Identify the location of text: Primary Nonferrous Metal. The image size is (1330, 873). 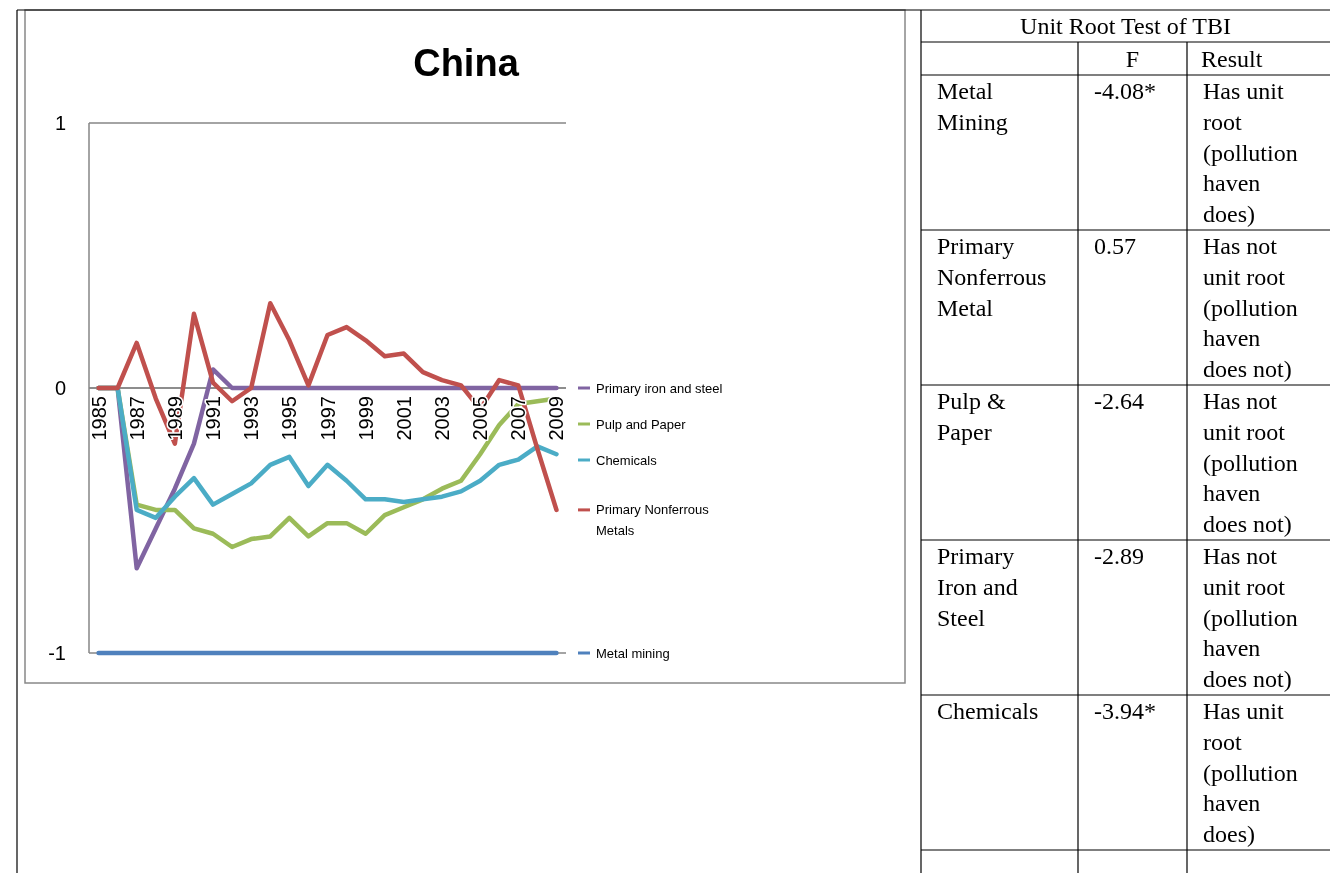
(992, 277).